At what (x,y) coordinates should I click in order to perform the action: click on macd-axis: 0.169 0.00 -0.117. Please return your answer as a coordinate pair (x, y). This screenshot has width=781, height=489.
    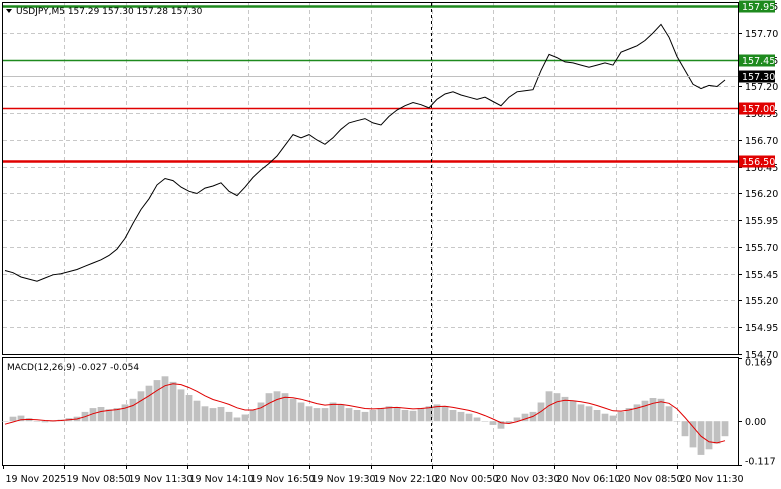
    Looking at the image, I should click on (757, 413).